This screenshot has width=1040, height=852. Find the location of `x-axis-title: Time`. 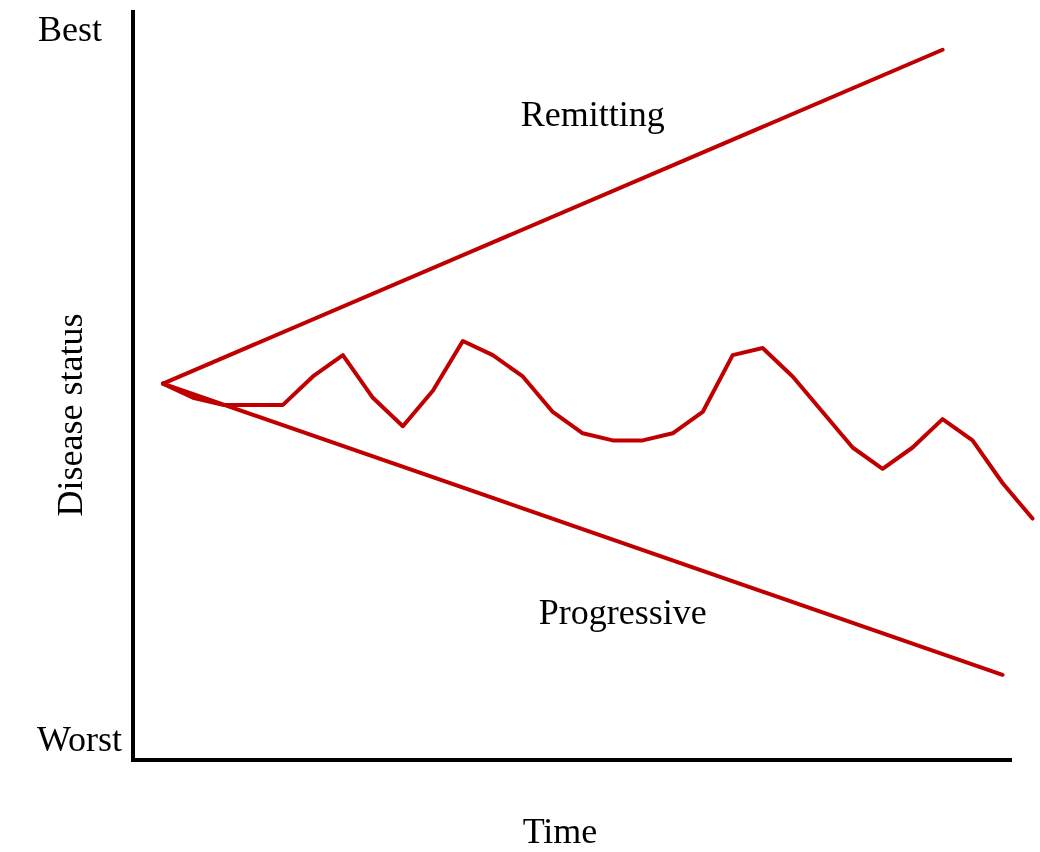

x-axis-title: Time is located at coordinates (560, 831).